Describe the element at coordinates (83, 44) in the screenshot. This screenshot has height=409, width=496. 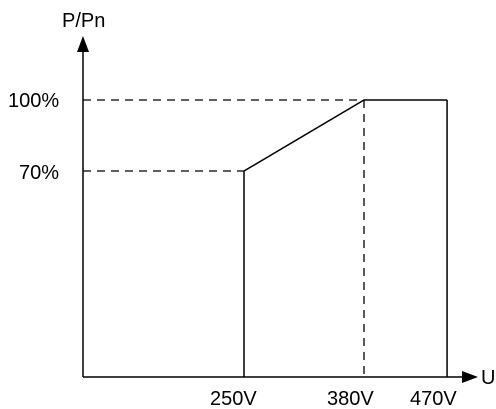
I see `y-axis-arrow-icon` at that location.